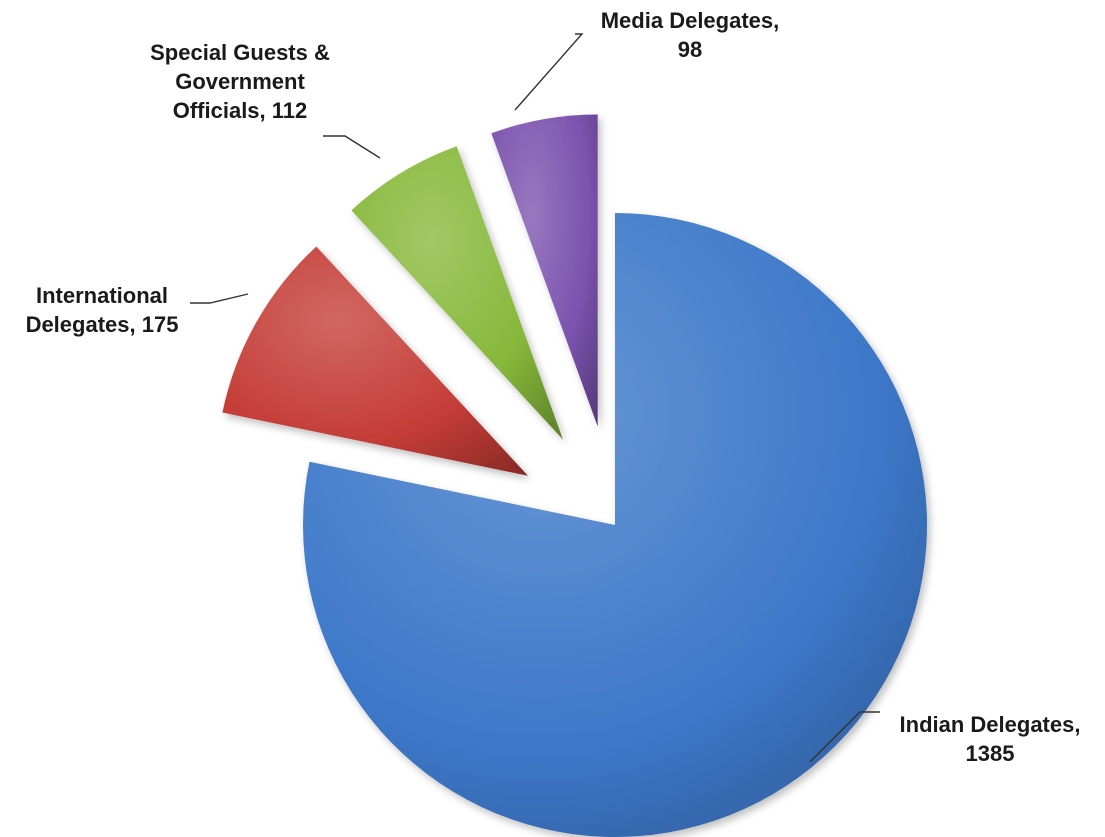 The image size is (1105, 837). Describe the element at coordinates (102, 324) in the screenshot. I see `data-label-line: Delegates, 175` at that location.